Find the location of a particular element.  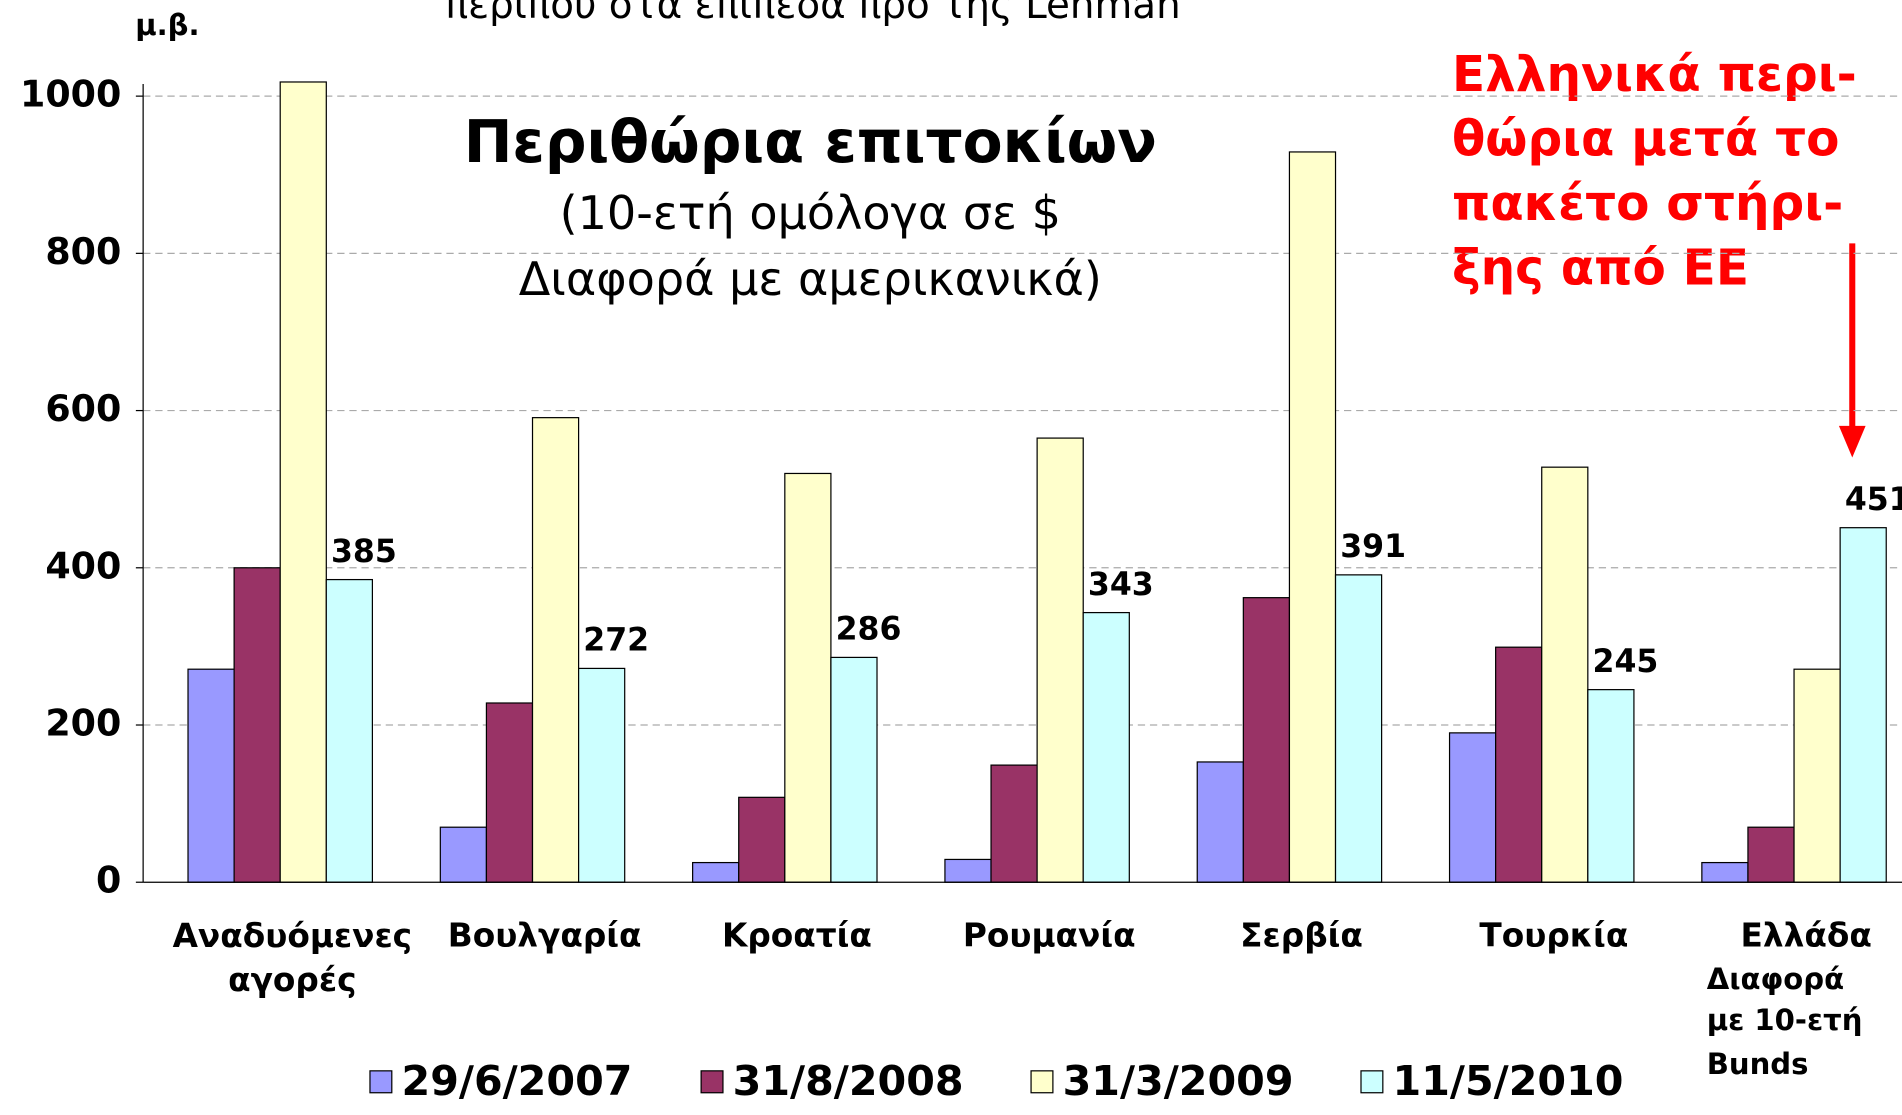

legend-label: 31/8/2008 is located at coordinates (848, 1081).